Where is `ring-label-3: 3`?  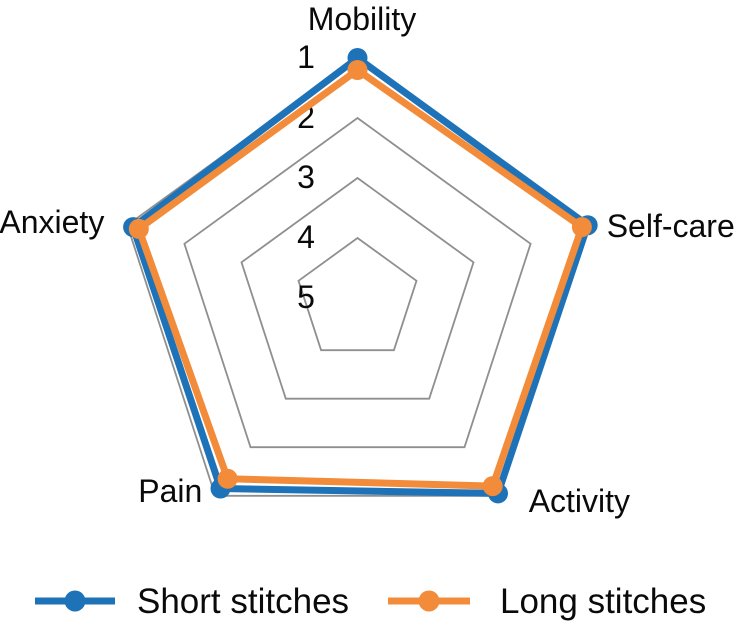
ring-label-3: 3 is located at coordinates (306, 177).